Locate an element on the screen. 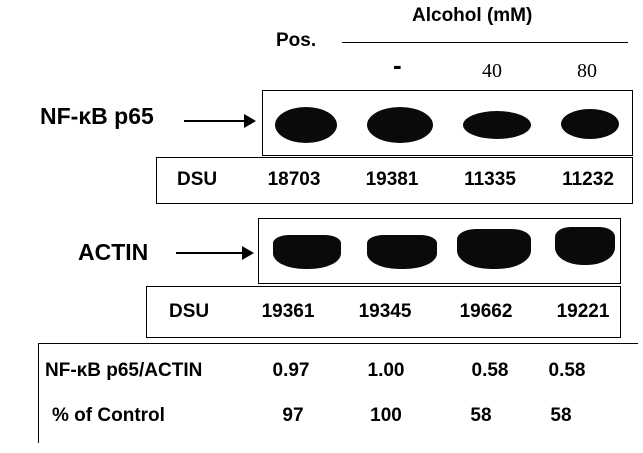 The image size is (643, 453). nfkb-dsu-label: DSU is located at coordinates (197, 179).